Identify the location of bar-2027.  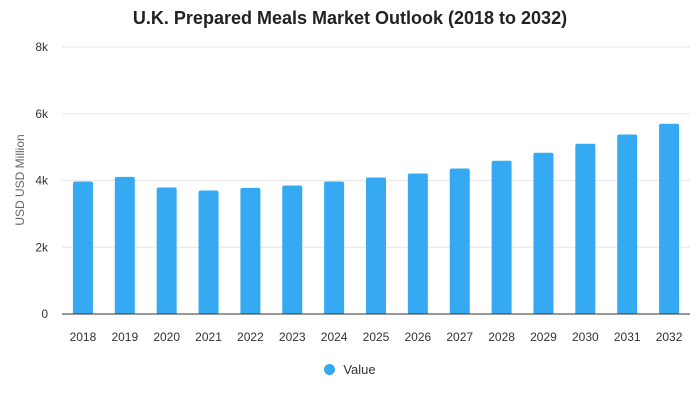
(459, 241).